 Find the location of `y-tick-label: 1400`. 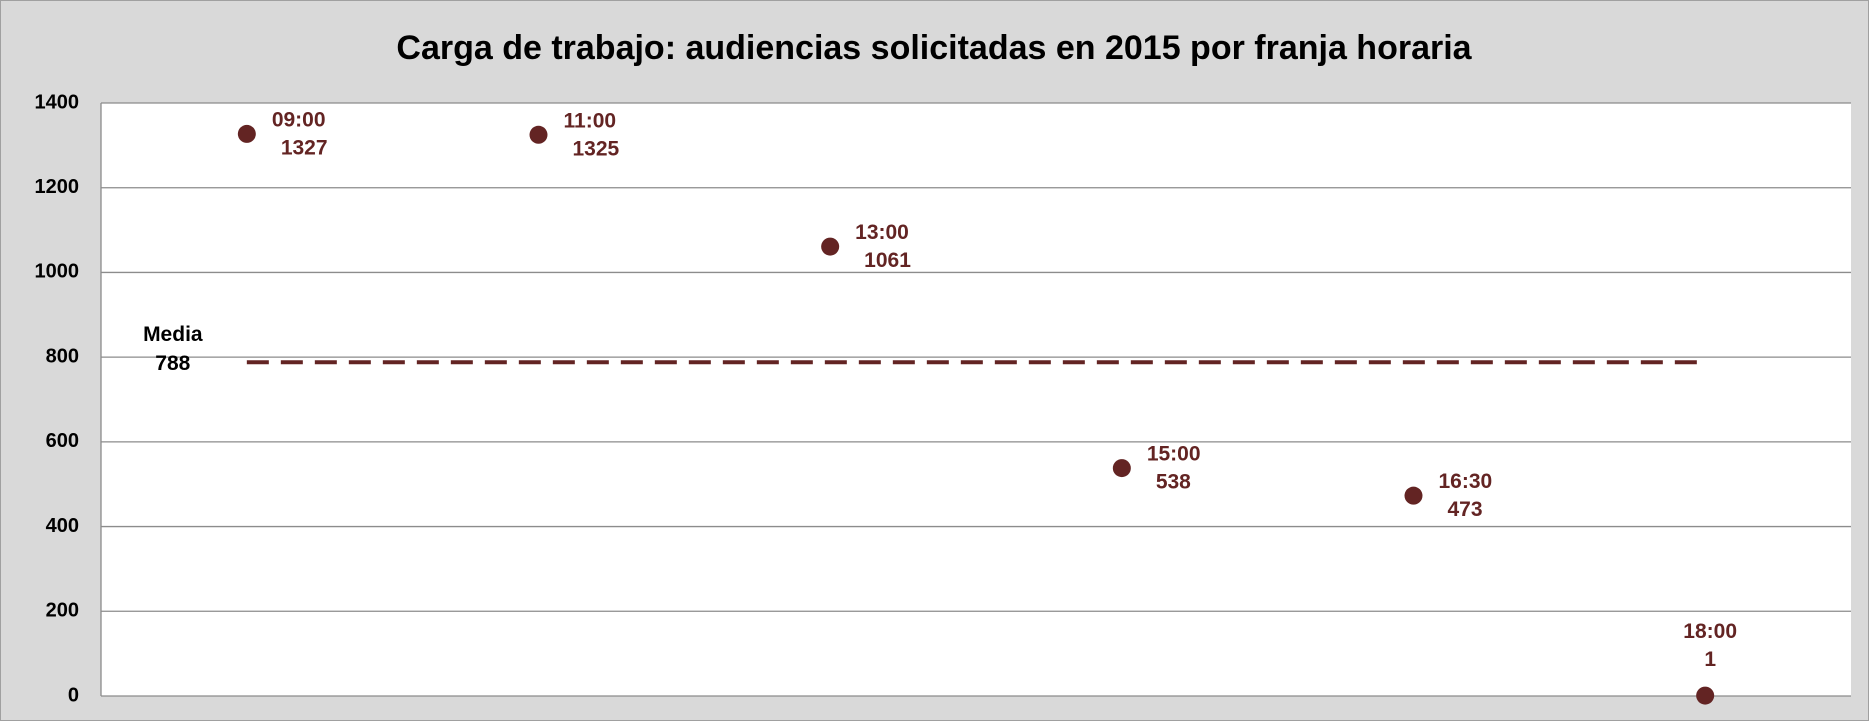

y-tick-label: 1400 is located at coordinates (57, 102).